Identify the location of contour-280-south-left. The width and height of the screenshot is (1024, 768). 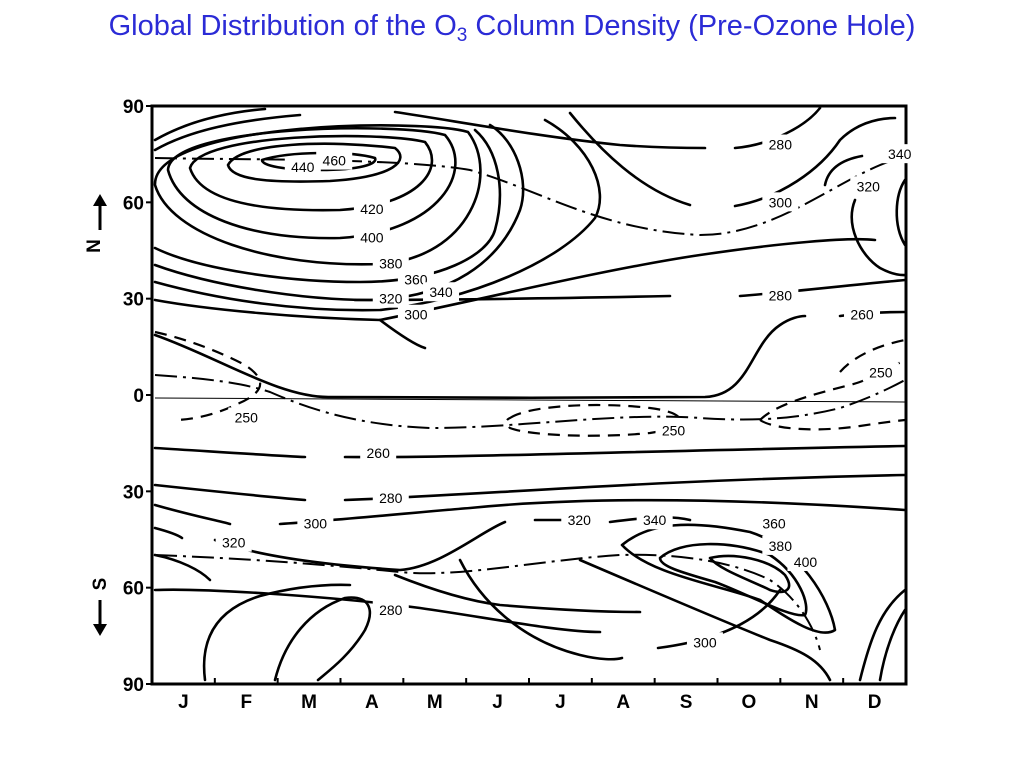
(230, 492).